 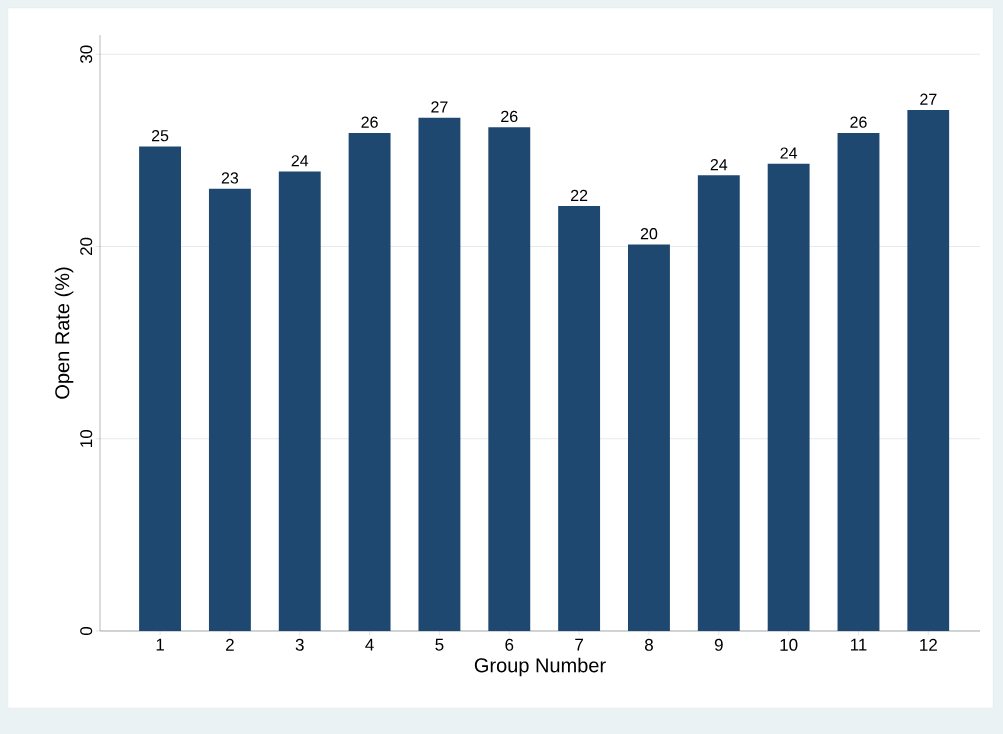 What do you see at coordinates (160, 644) in the screenshot?
I see `x-tick-label: 1` at bounding box center [160, 644].